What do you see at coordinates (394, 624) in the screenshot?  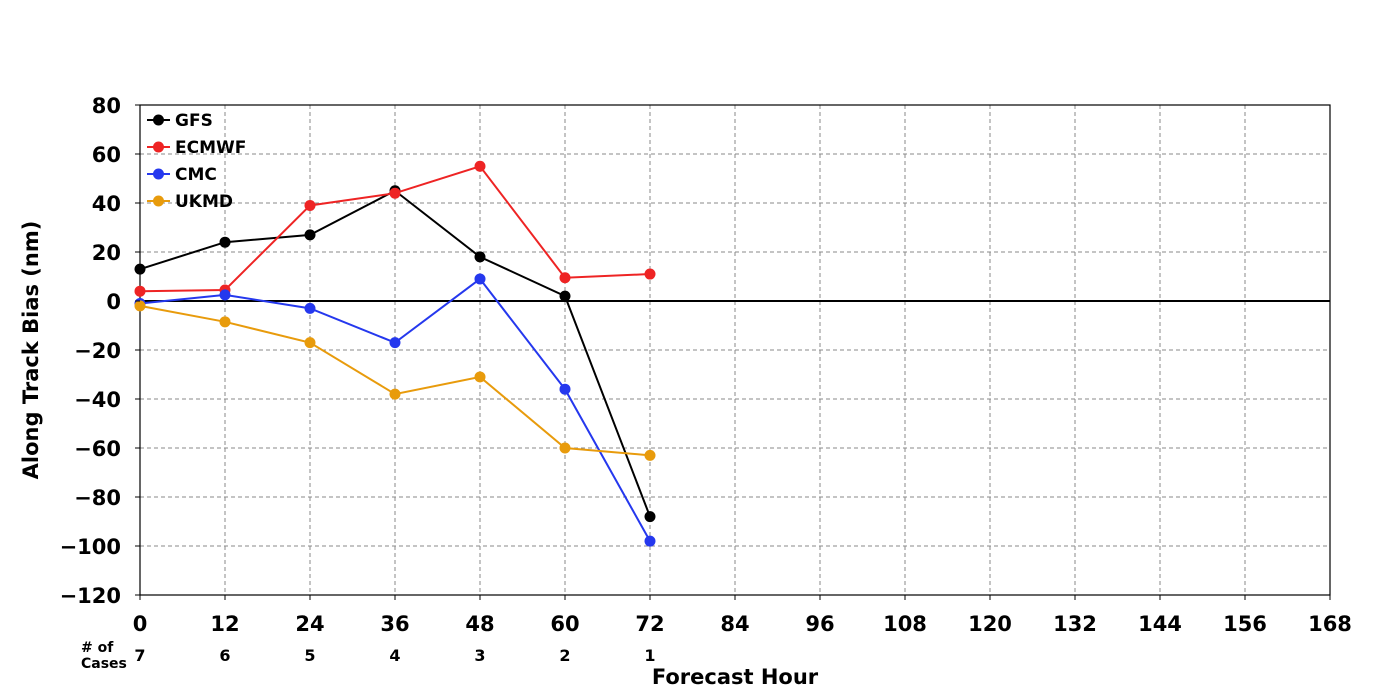 I see `x-tick-label: 36` at bounding box center [394, 624].